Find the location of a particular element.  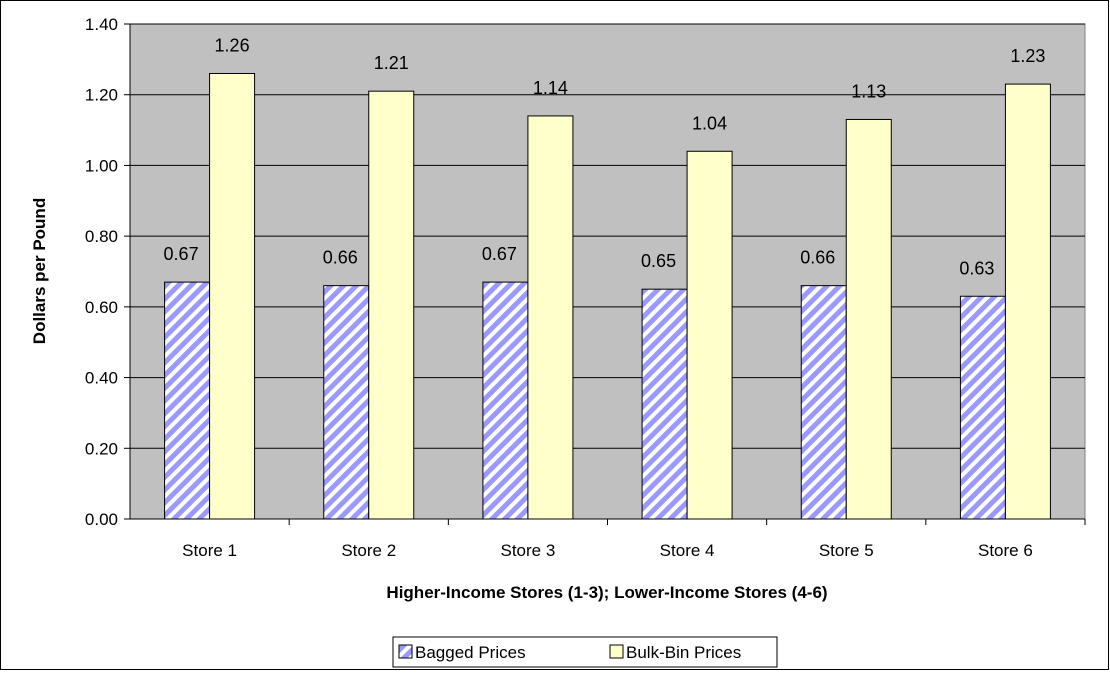

data-label-bulk: 1.13 is located at coordinates (868, 91).